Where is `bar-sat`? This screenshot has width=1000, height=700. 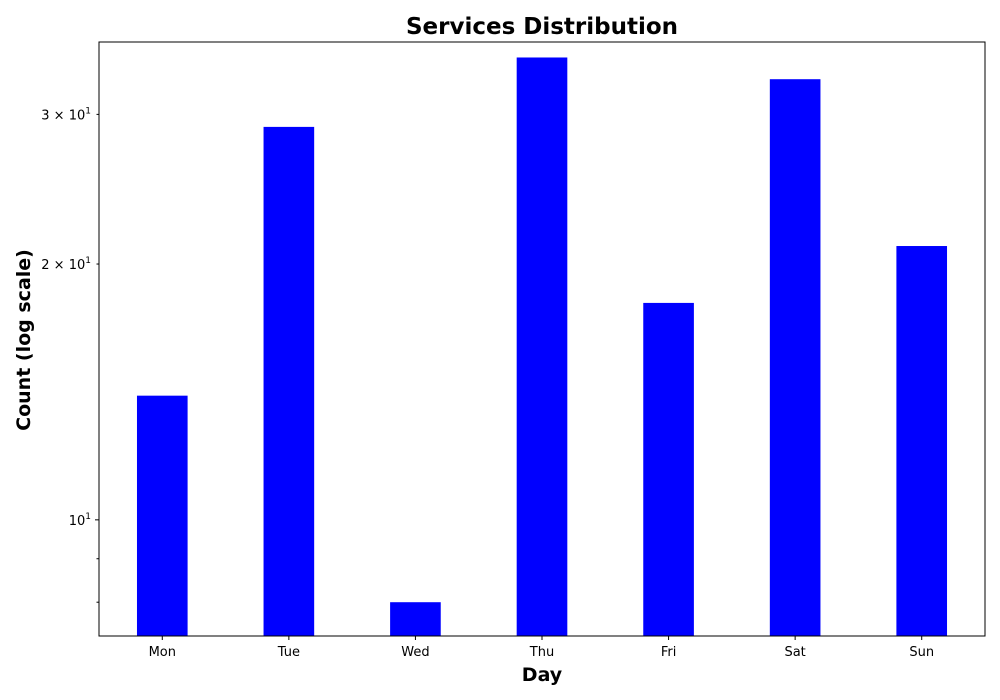 bar-sat is located at coordinates (795, 357).